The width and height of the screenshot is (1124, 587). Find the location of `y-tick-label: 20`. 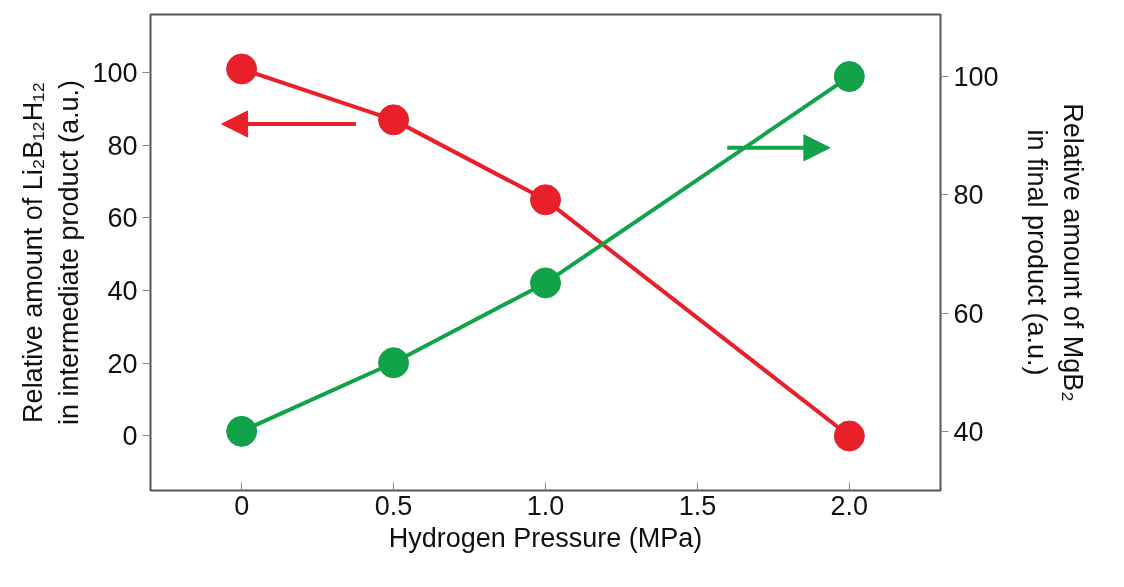

y-tick-label: 20 is located at coordinates (122, 363).